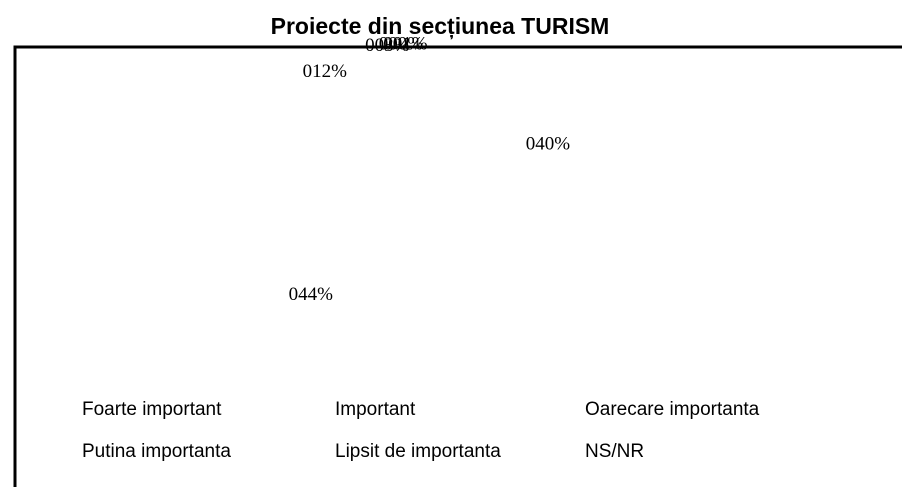 Image resolution: width=902 pixels, height=492 pixels. What do you see at coordinates (405, 43) in the screenshot?
I see `data-label: 001%` at bounding box center [405, 43].